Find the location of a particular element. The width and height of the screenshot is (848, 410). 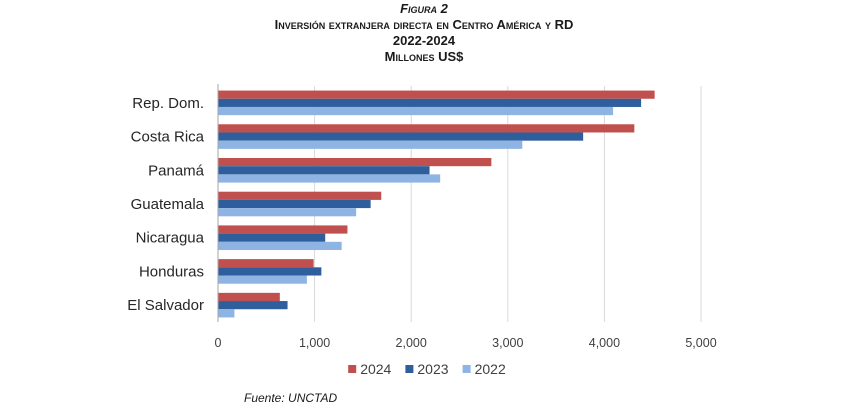

chart-period: 2022-2024 is located at coordinates (424, 40).